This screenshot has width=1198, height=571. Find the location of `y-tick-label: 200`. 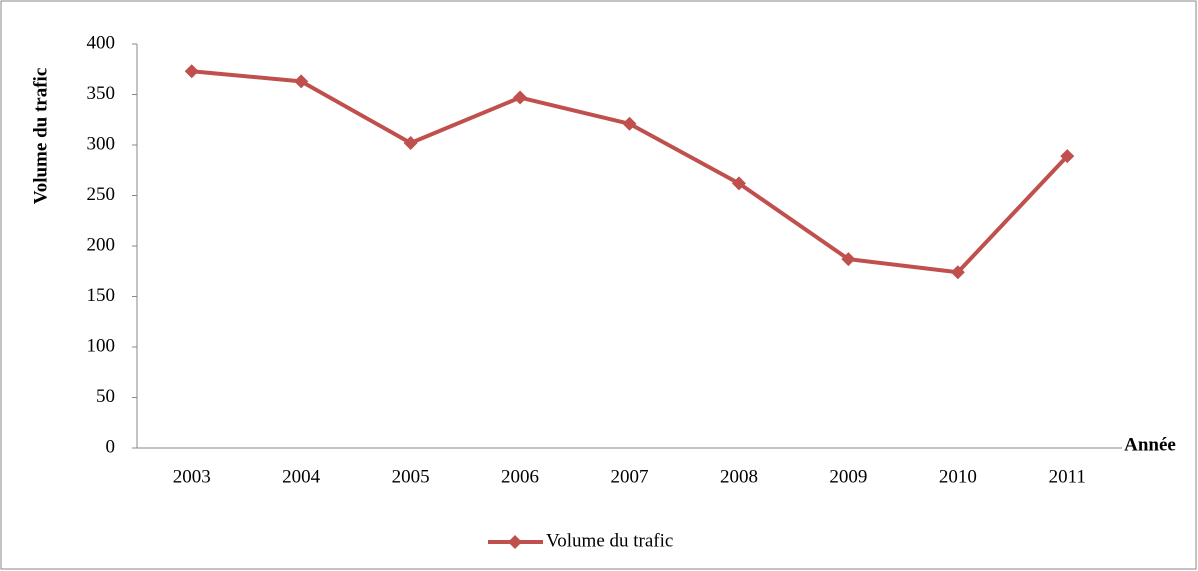

y-tick-label: 200 is located at coordinates (101, 244).